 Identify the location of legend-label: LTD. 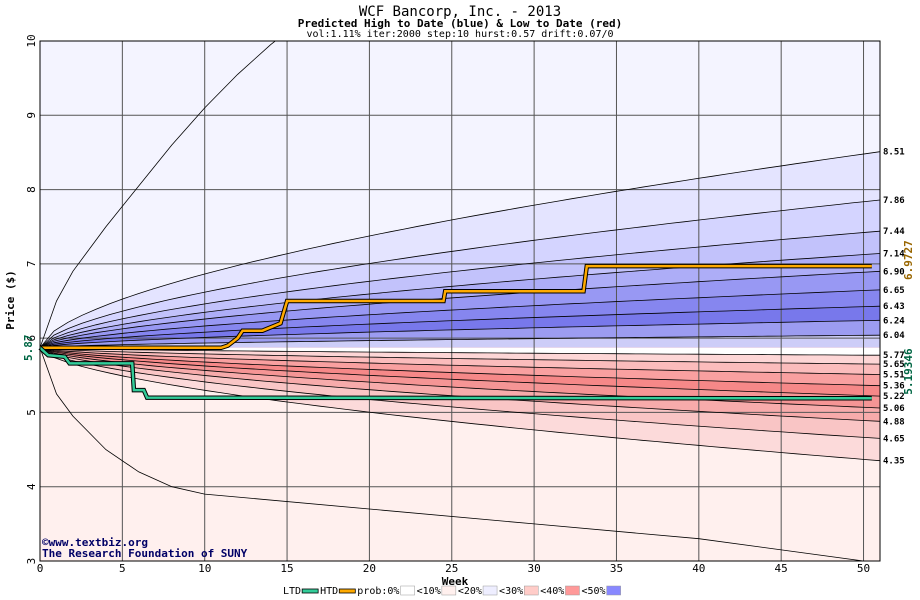
(292, 591).